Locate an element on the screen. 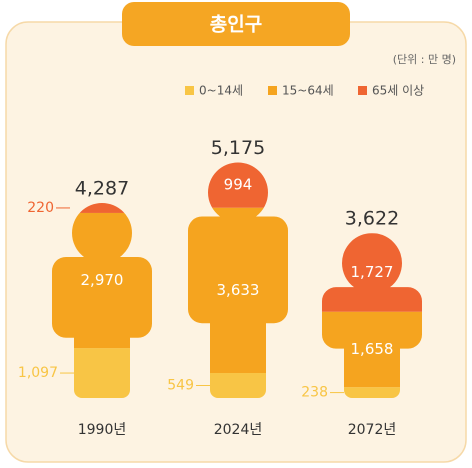 The width and height of the screenshot is (472, 468). x-tick-label: 2072년 is located at coordinates (372, 430).